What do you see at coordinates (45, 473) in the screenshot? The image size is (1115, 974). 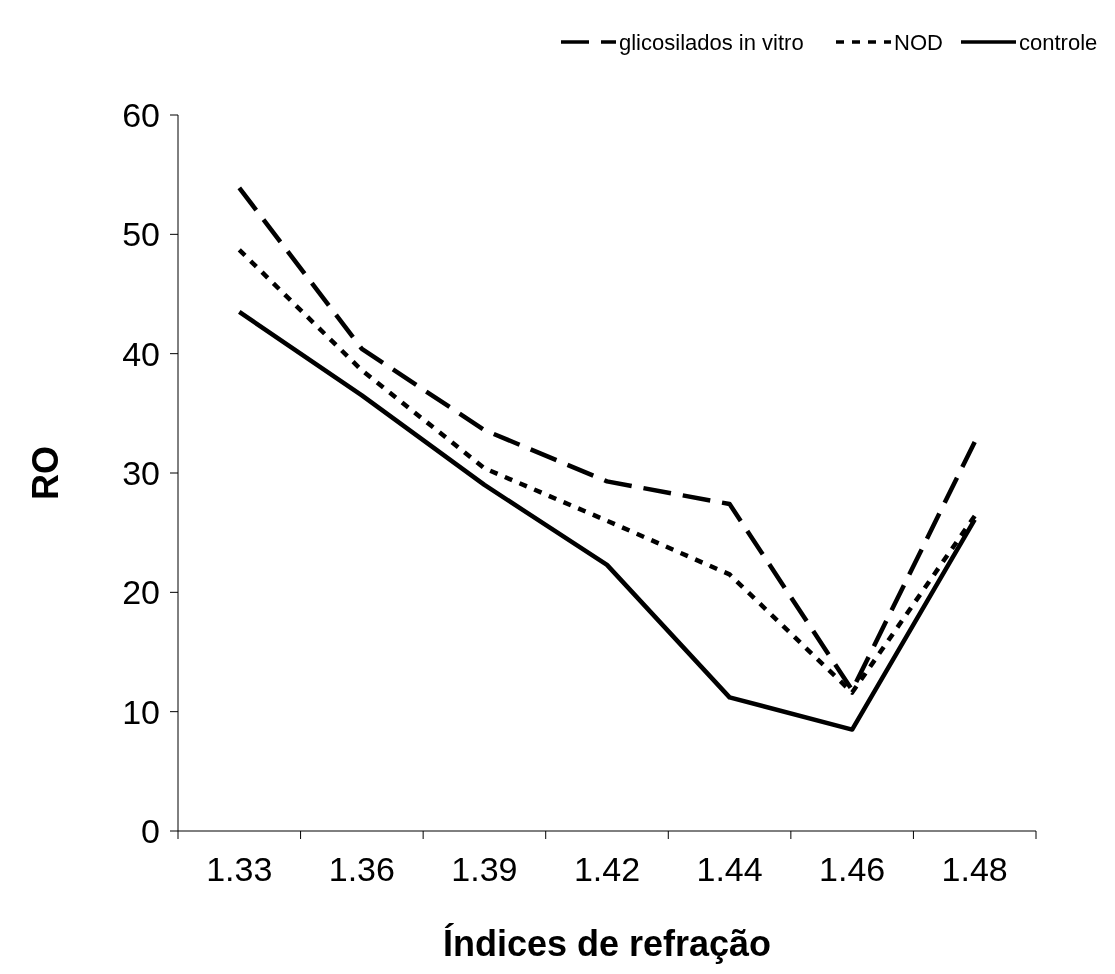 I see `y-axis-title: RO` at bounding box center [45, 473].